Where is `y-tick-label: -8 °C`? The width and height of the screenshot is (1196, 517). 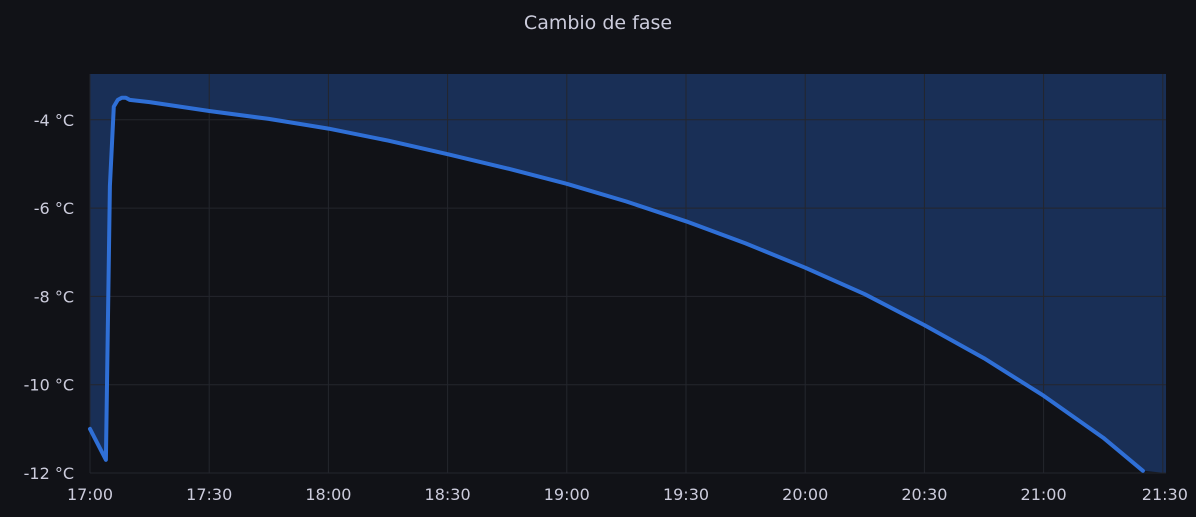
y-tick-label: -8 °C is located at coordinates (54, 296).